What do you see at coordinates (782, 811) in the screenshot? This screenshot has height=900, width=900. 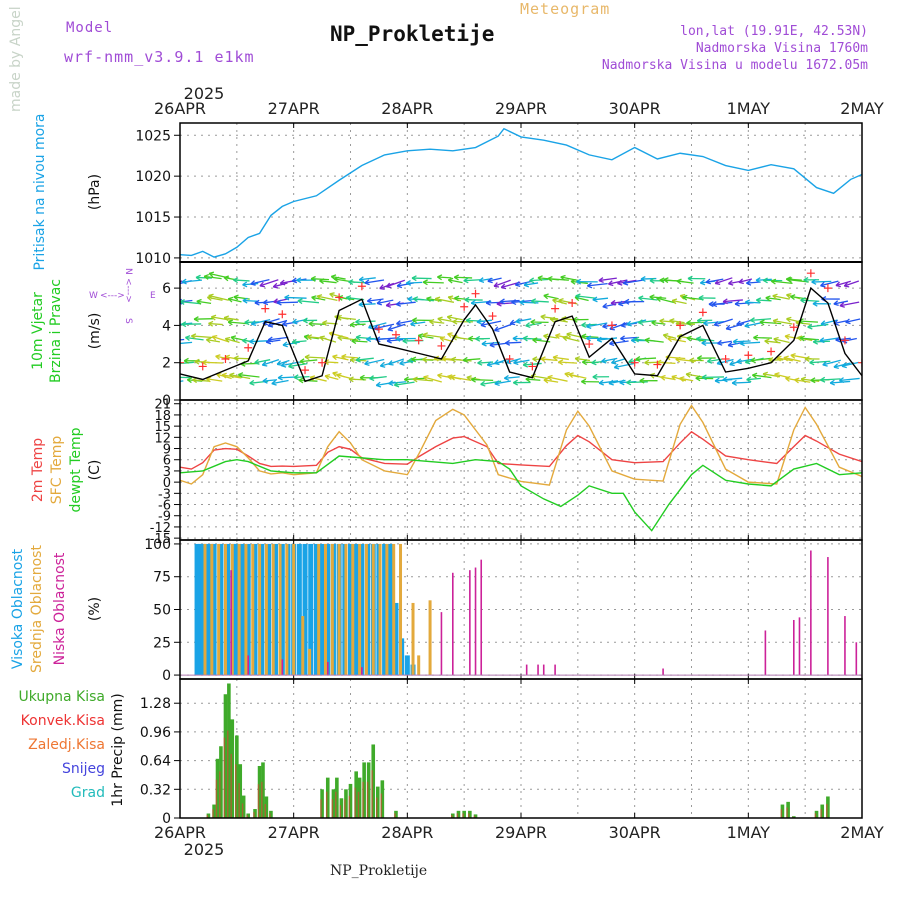 I see `precip-bar` at bounding box center [782, 811].